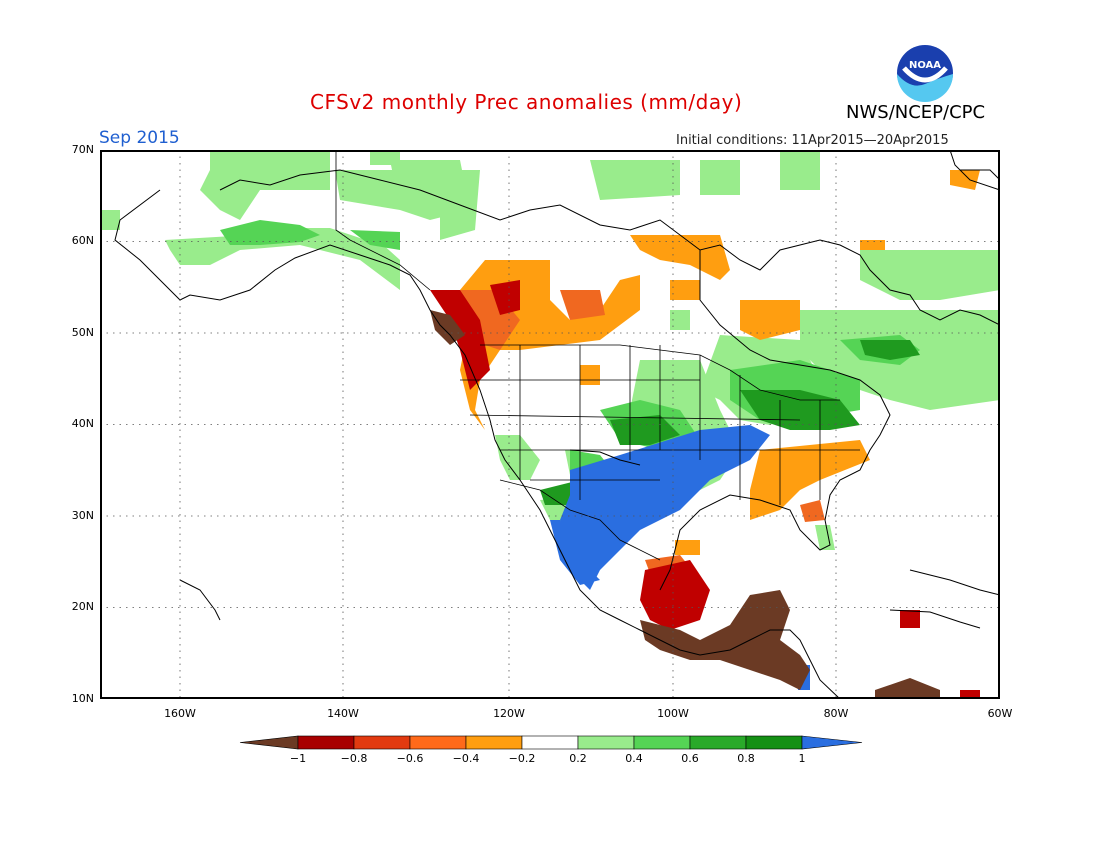 The width and height of the screenshot is (1100, 850). I want to click on colorbar-label: −0.6, so click(410, 758).